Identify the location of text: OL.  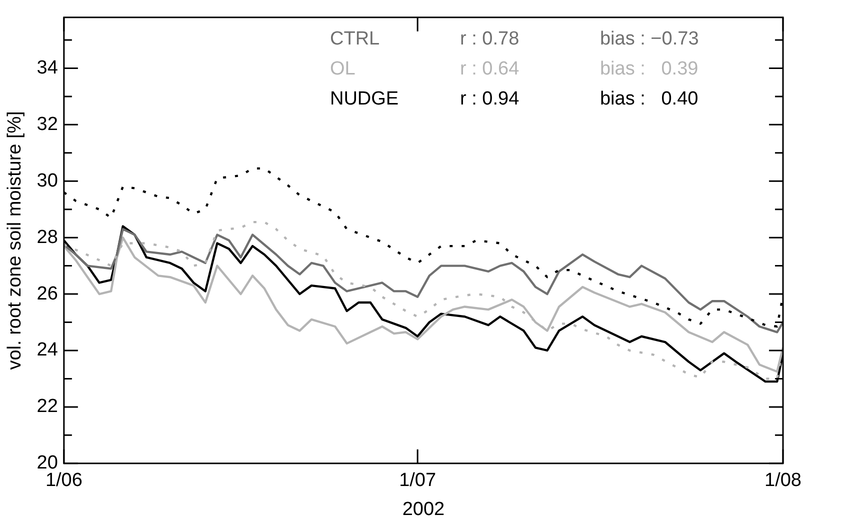
(343, 69).